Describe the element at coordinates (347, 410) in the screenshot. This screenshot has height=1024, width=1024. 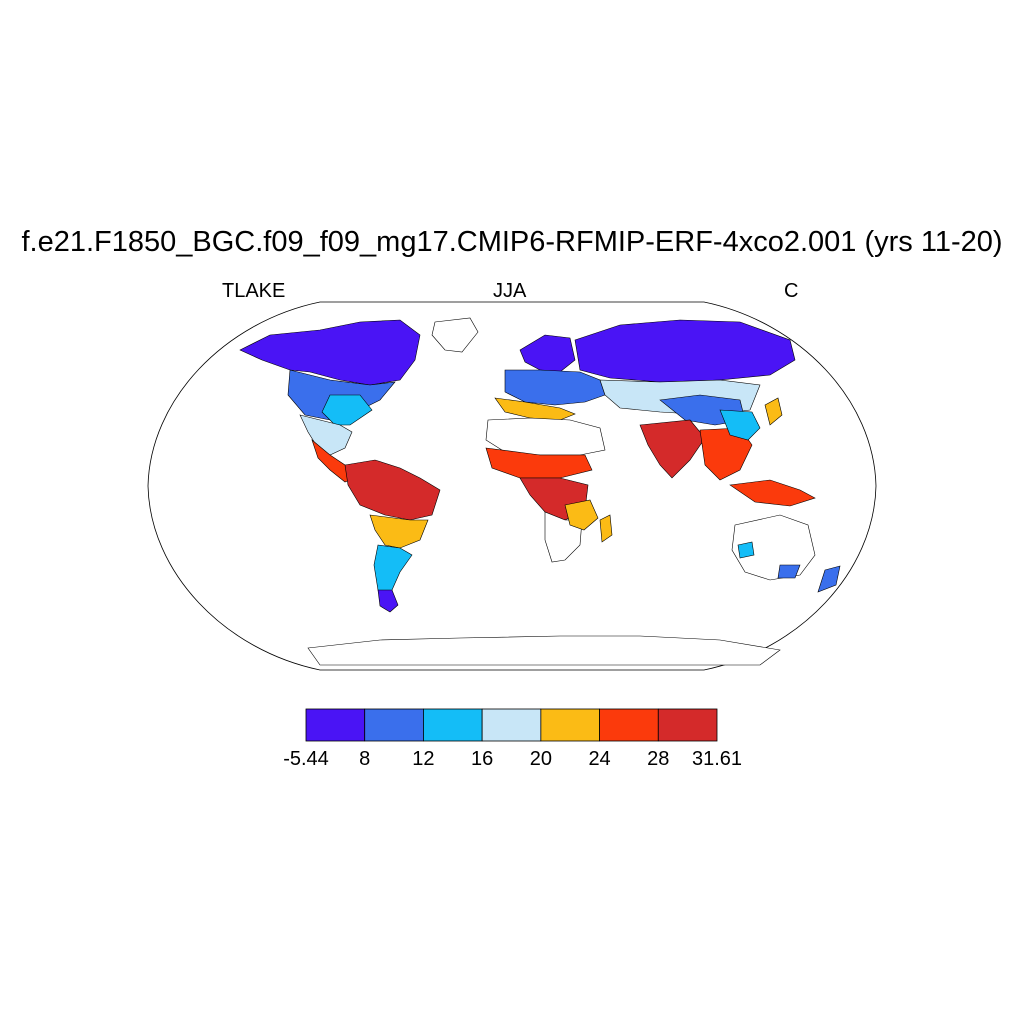
I see `north-america-east` at that location.